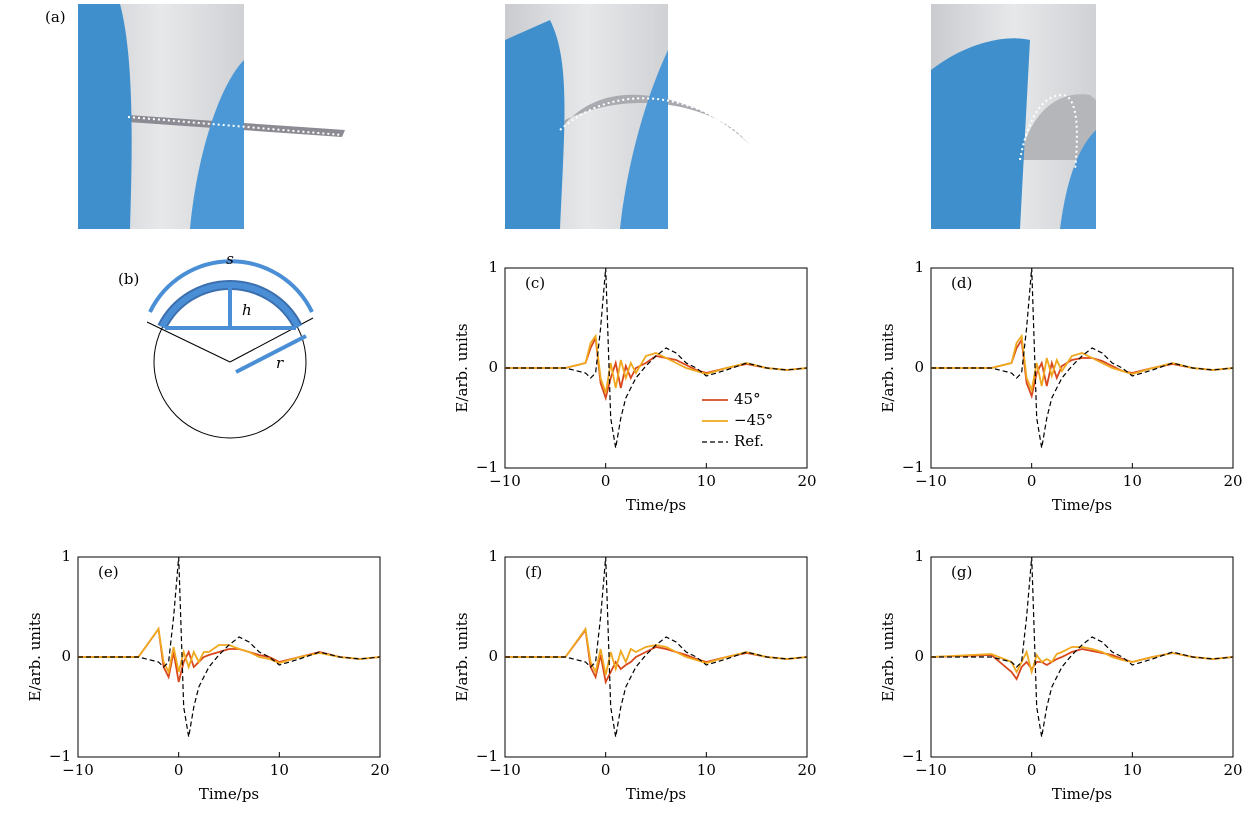 The width and height of the screenshot is (1257, 820). I want to click on diagram, so click(230, 349).